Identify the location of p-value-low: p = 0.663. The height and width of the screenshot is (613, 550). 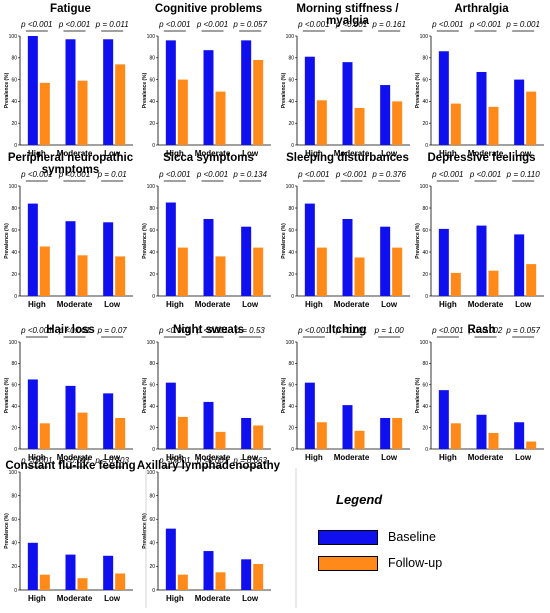
(249, 460).